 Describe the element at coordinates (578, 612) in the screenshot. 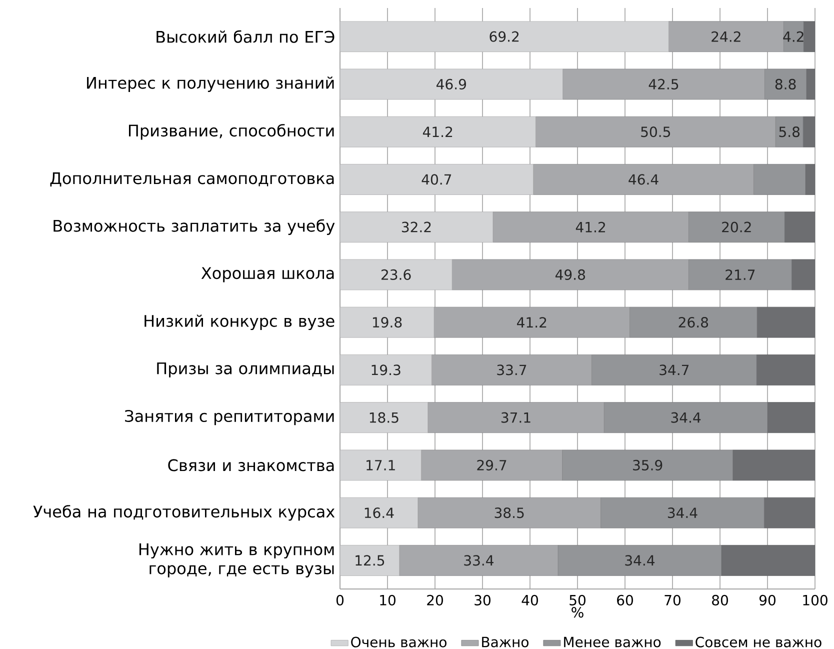

I see `x-axis-title: %` at that location.